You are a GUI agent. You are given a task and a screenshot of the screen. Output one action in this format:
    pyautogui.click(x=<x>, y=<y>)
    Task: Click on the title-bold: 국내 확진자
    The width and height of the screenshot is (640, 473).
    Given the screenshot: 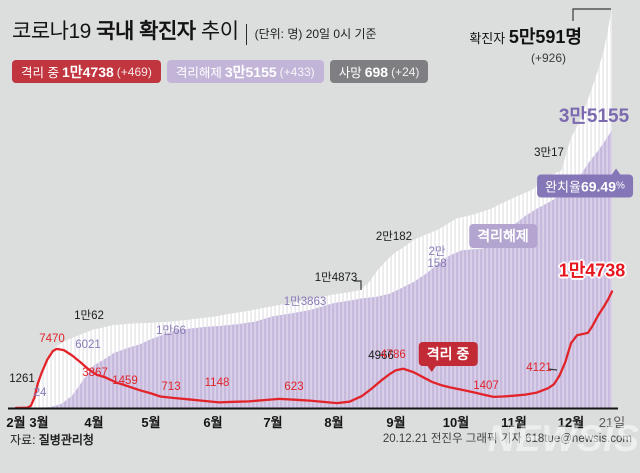 What is the action you would take?
    pyautogui.click(x=146, y=31)
    